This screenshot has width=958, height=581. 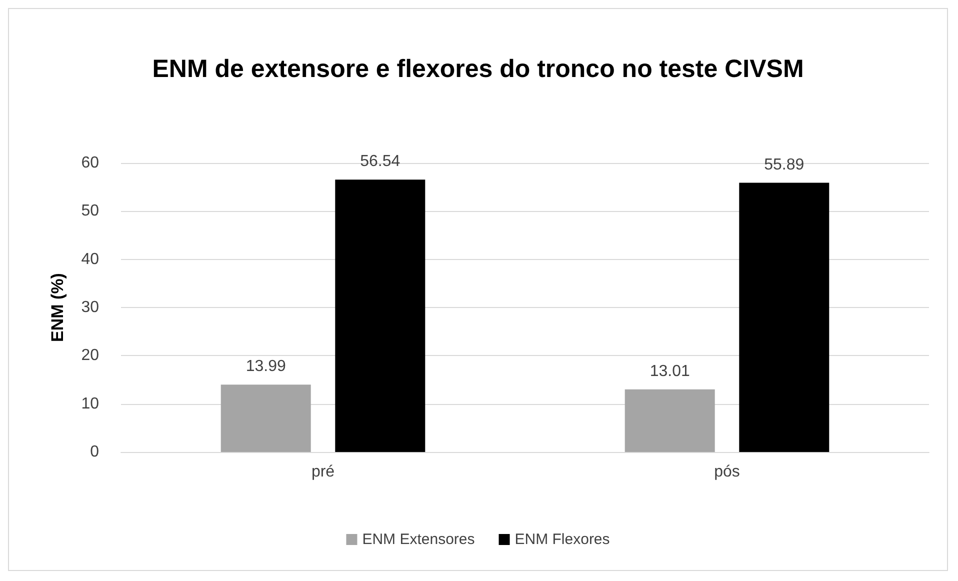 I want to click on data-label: 13.99, so click(x=266, y=367).